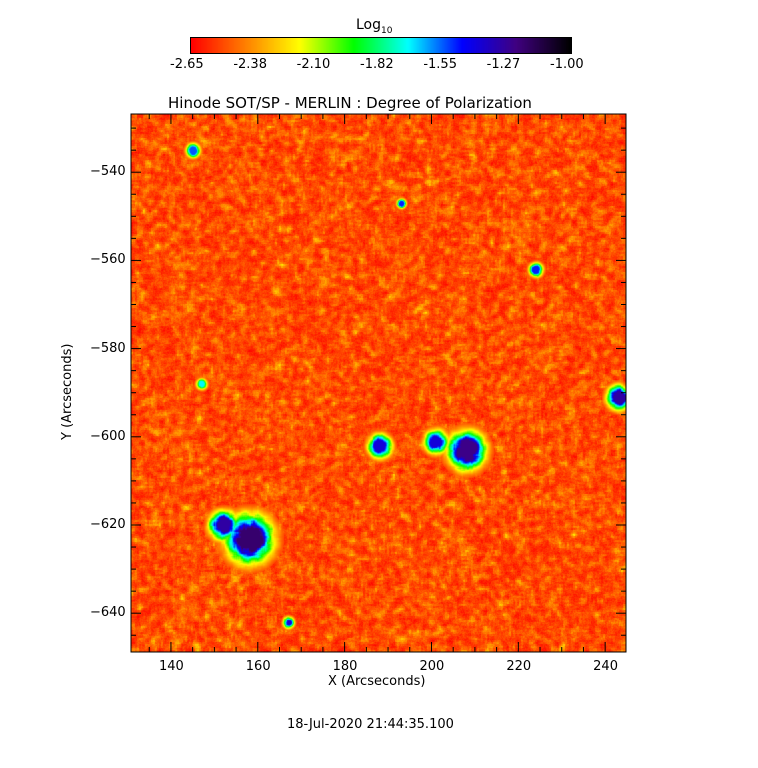 The height and width of the screenshot is (768, 758). What do you see at coordinates (258, 666) in the screenshot?
I see `x-tick-label: 160` at bounding box center [258, 666].